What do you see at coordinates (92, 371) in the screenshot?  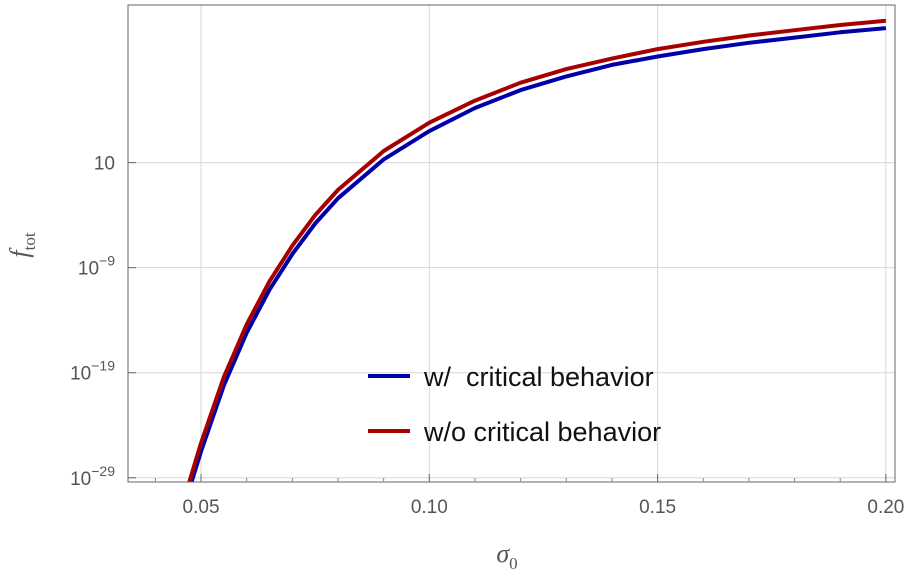 I see `y-tick-label: 10−19` at bounding box center [92, 371].